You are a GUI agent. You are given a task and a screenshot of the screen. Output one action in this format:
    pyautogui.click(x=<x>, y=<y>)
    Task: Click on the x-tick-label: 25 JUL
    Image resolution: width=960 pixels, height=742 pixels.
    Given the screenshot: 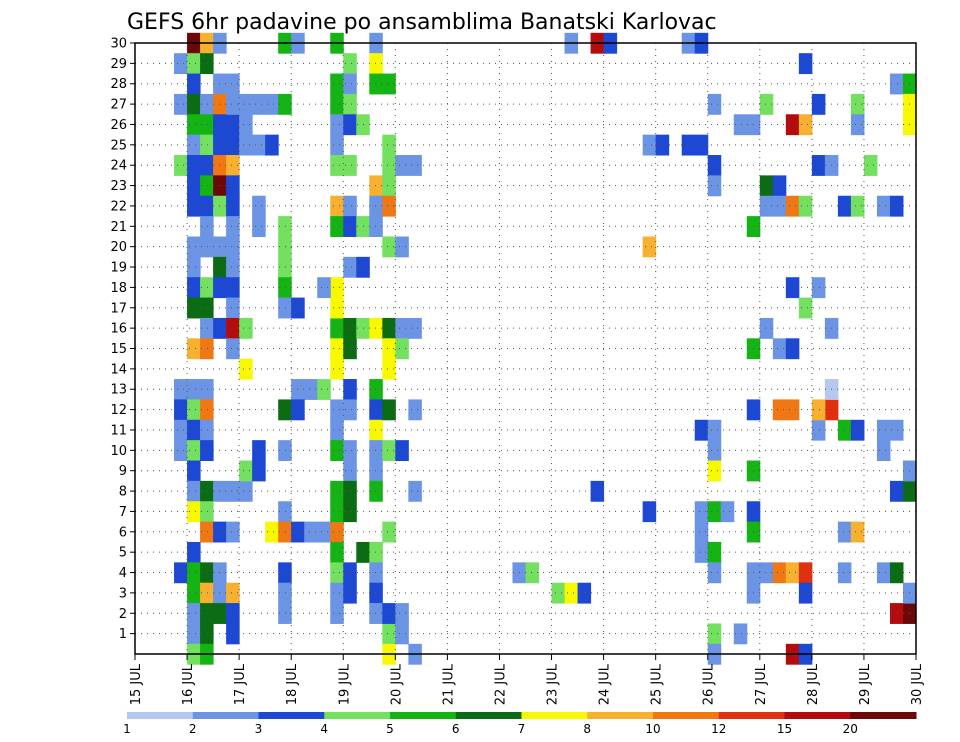 What is the action you would take?
    pyautogui.click(x=657, y=684)
    